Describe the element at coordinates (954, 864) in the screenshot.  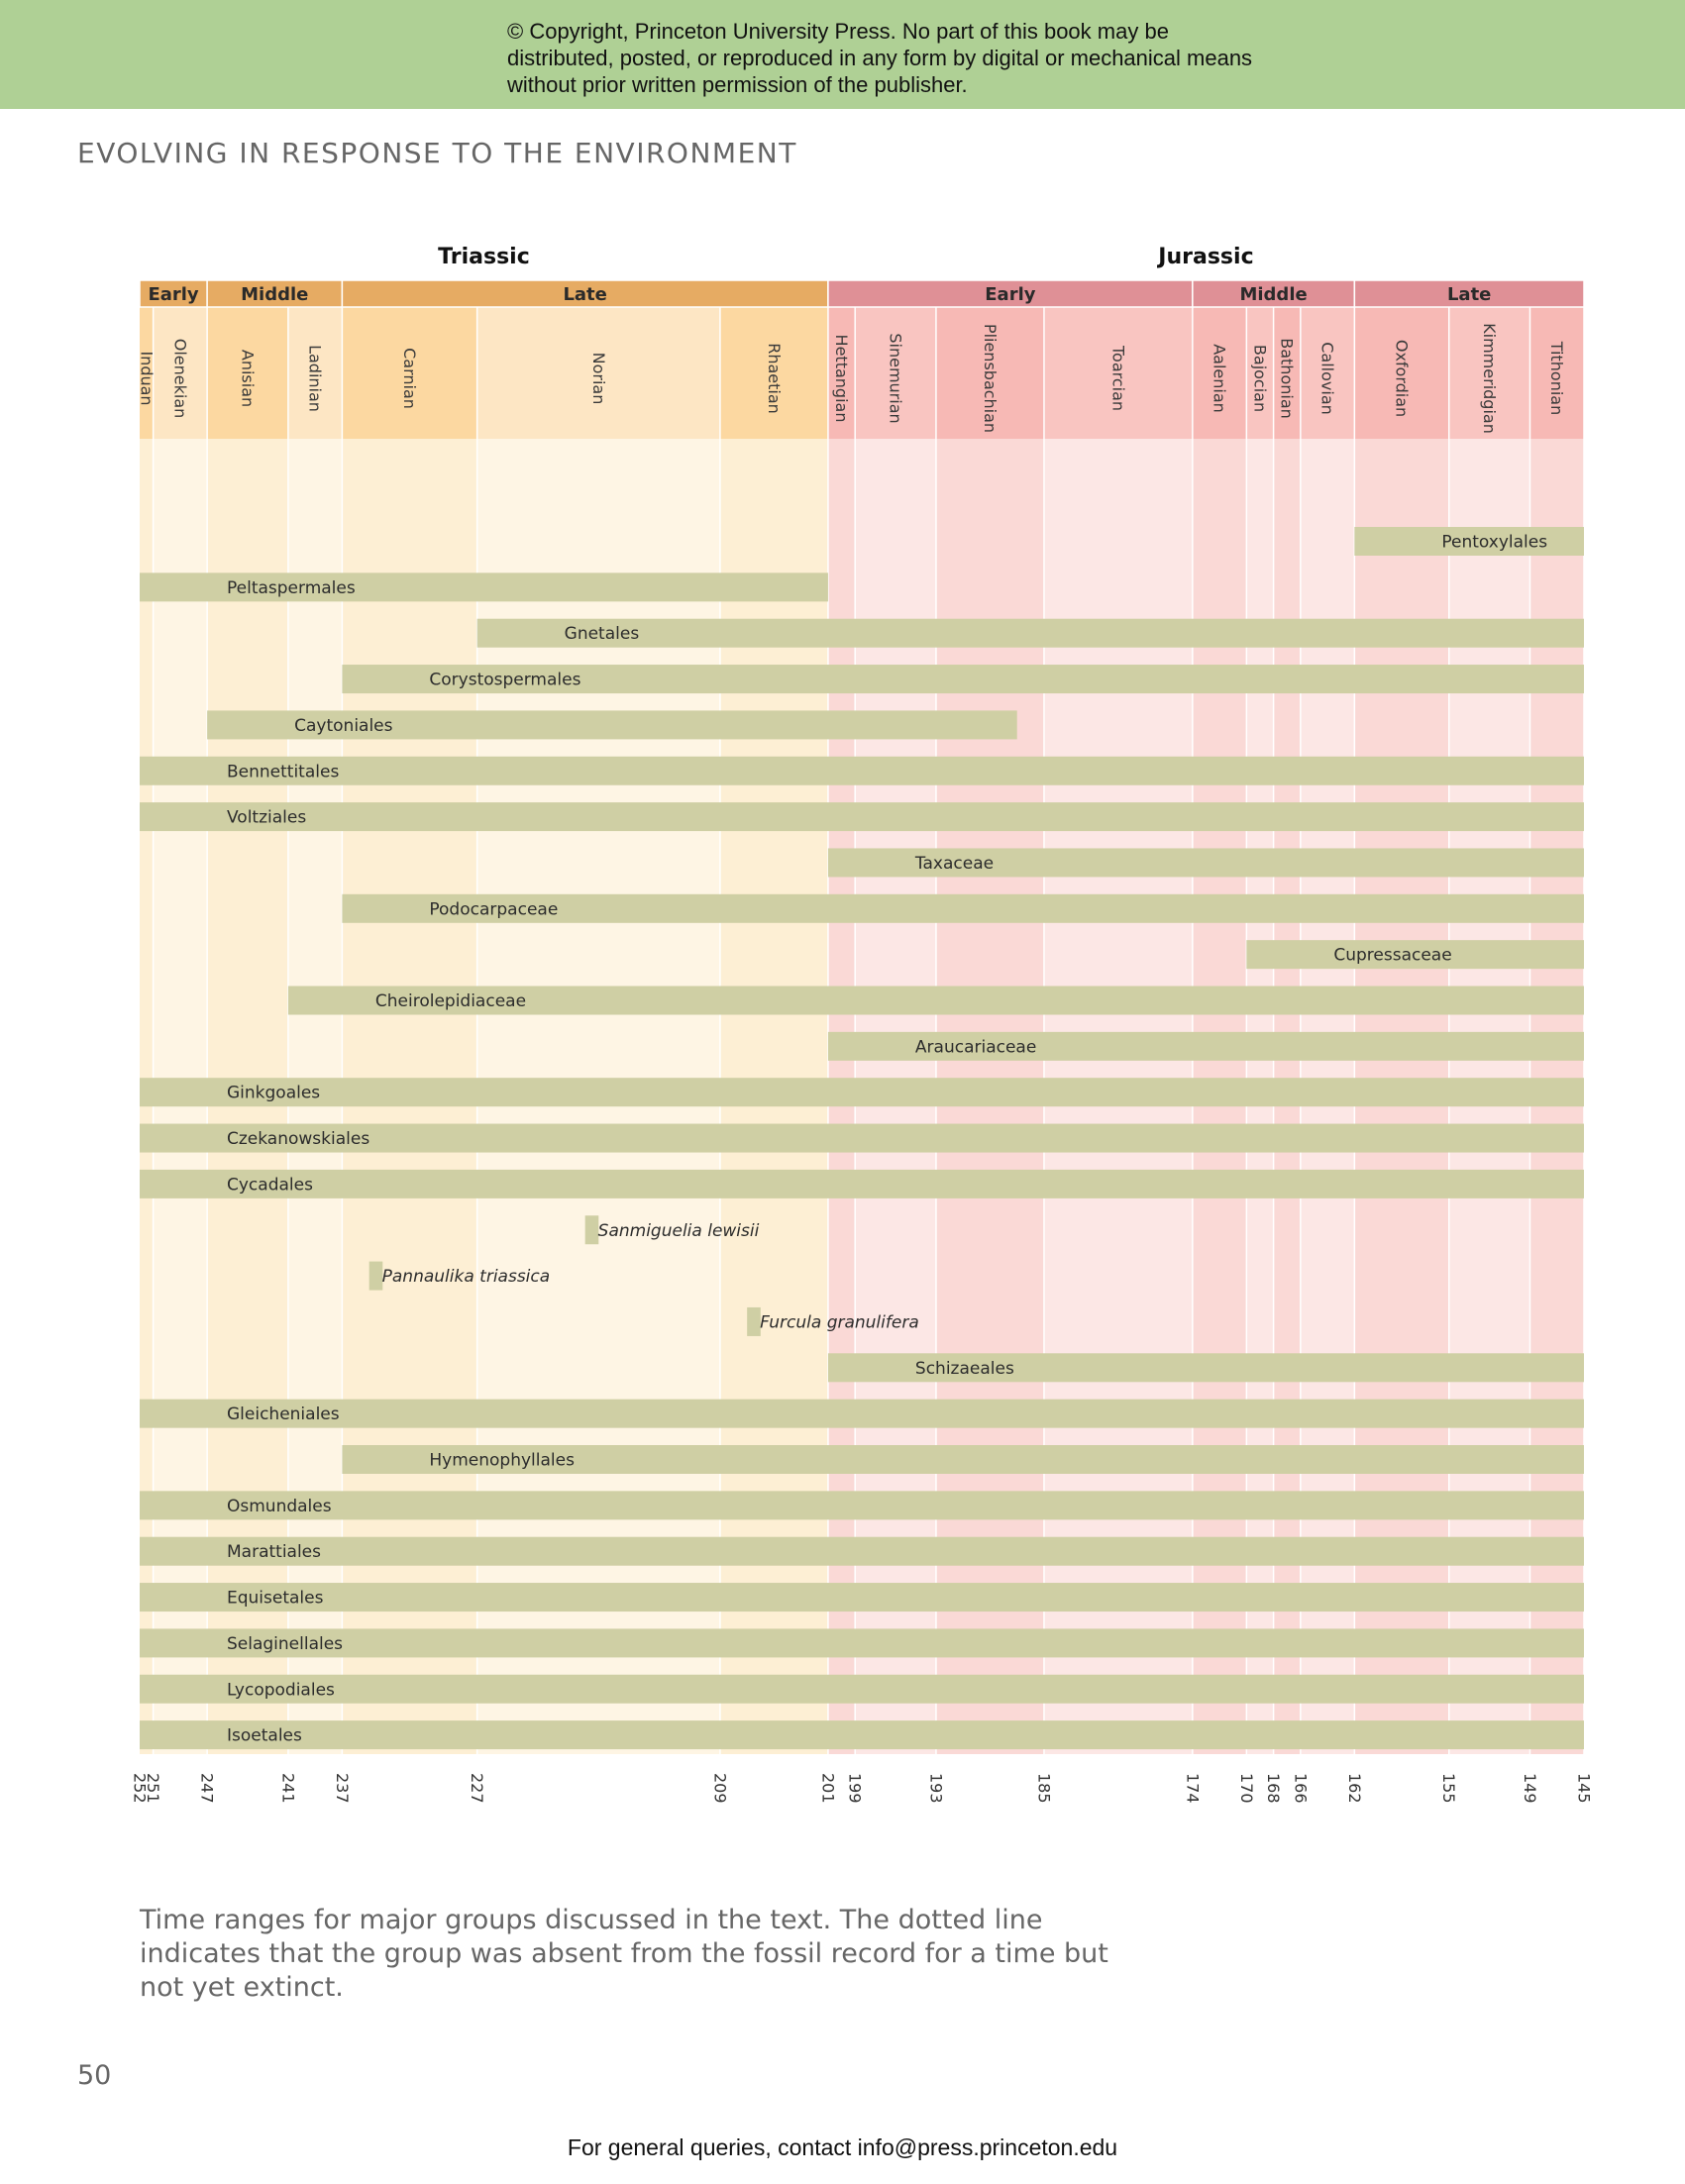
I see `taxon-label: Taxaceae` at that location.